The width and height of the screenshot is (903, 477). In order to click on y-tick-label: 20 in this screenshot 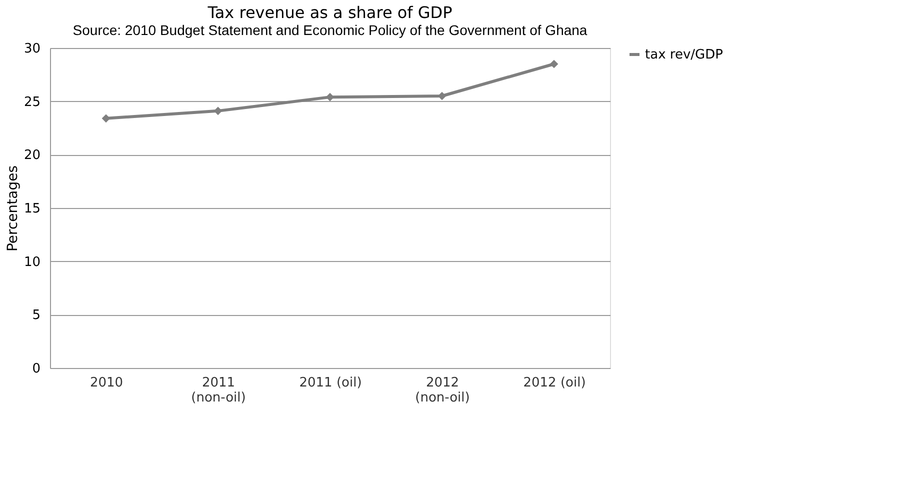, I will do `click(32, 156)`.